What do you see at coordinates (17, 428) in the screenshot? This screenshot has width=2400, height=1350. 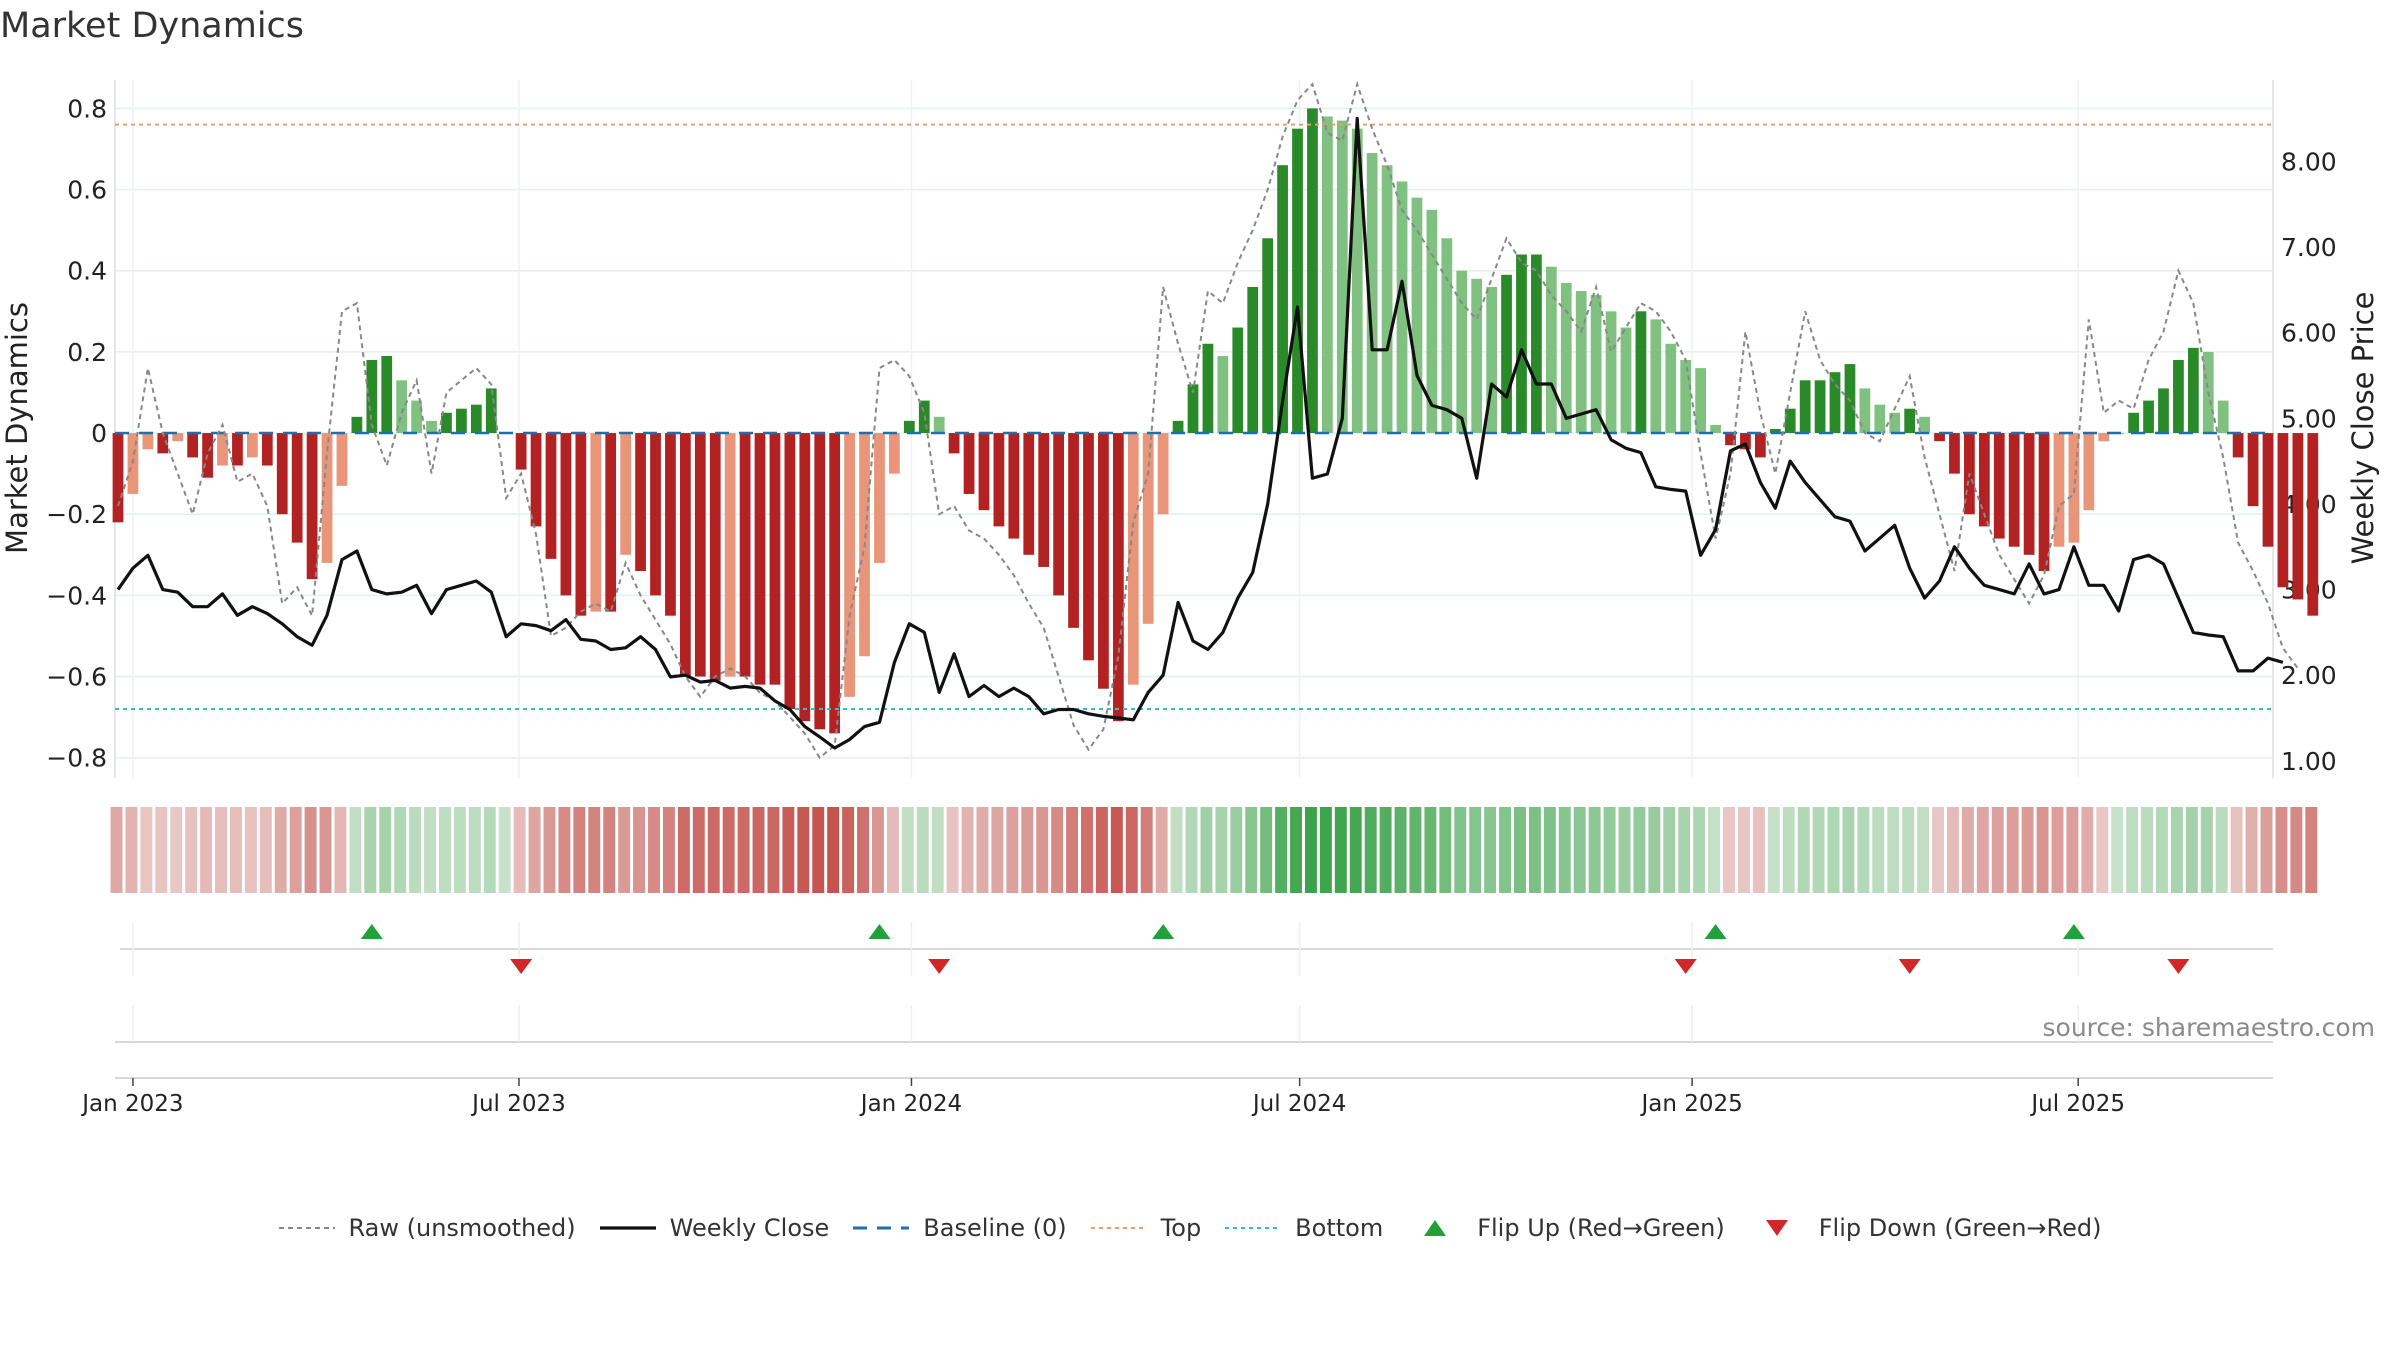 I see `y-axis-label: Market Dynamics` at bounding box center [17, 428].